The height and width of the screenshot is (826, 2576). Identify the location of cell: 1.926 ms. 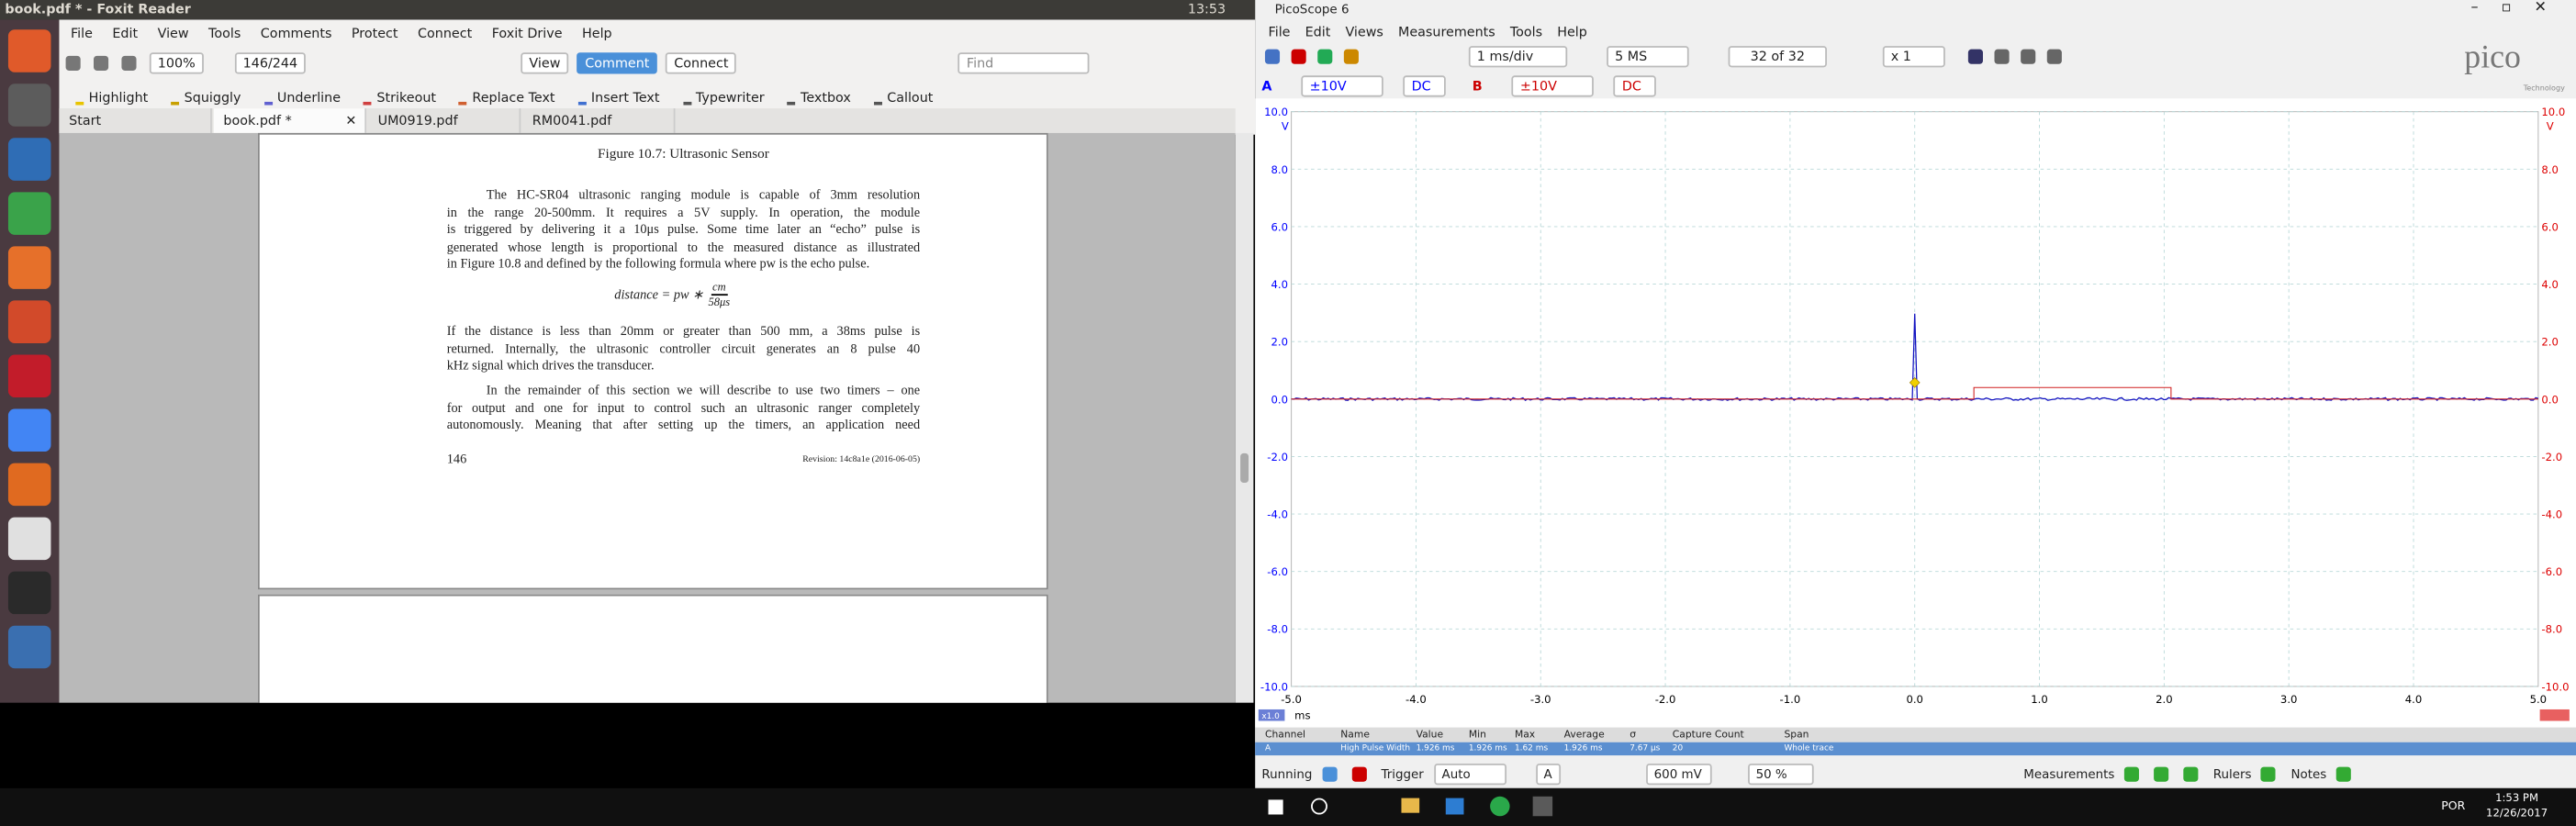
(1435, 749).